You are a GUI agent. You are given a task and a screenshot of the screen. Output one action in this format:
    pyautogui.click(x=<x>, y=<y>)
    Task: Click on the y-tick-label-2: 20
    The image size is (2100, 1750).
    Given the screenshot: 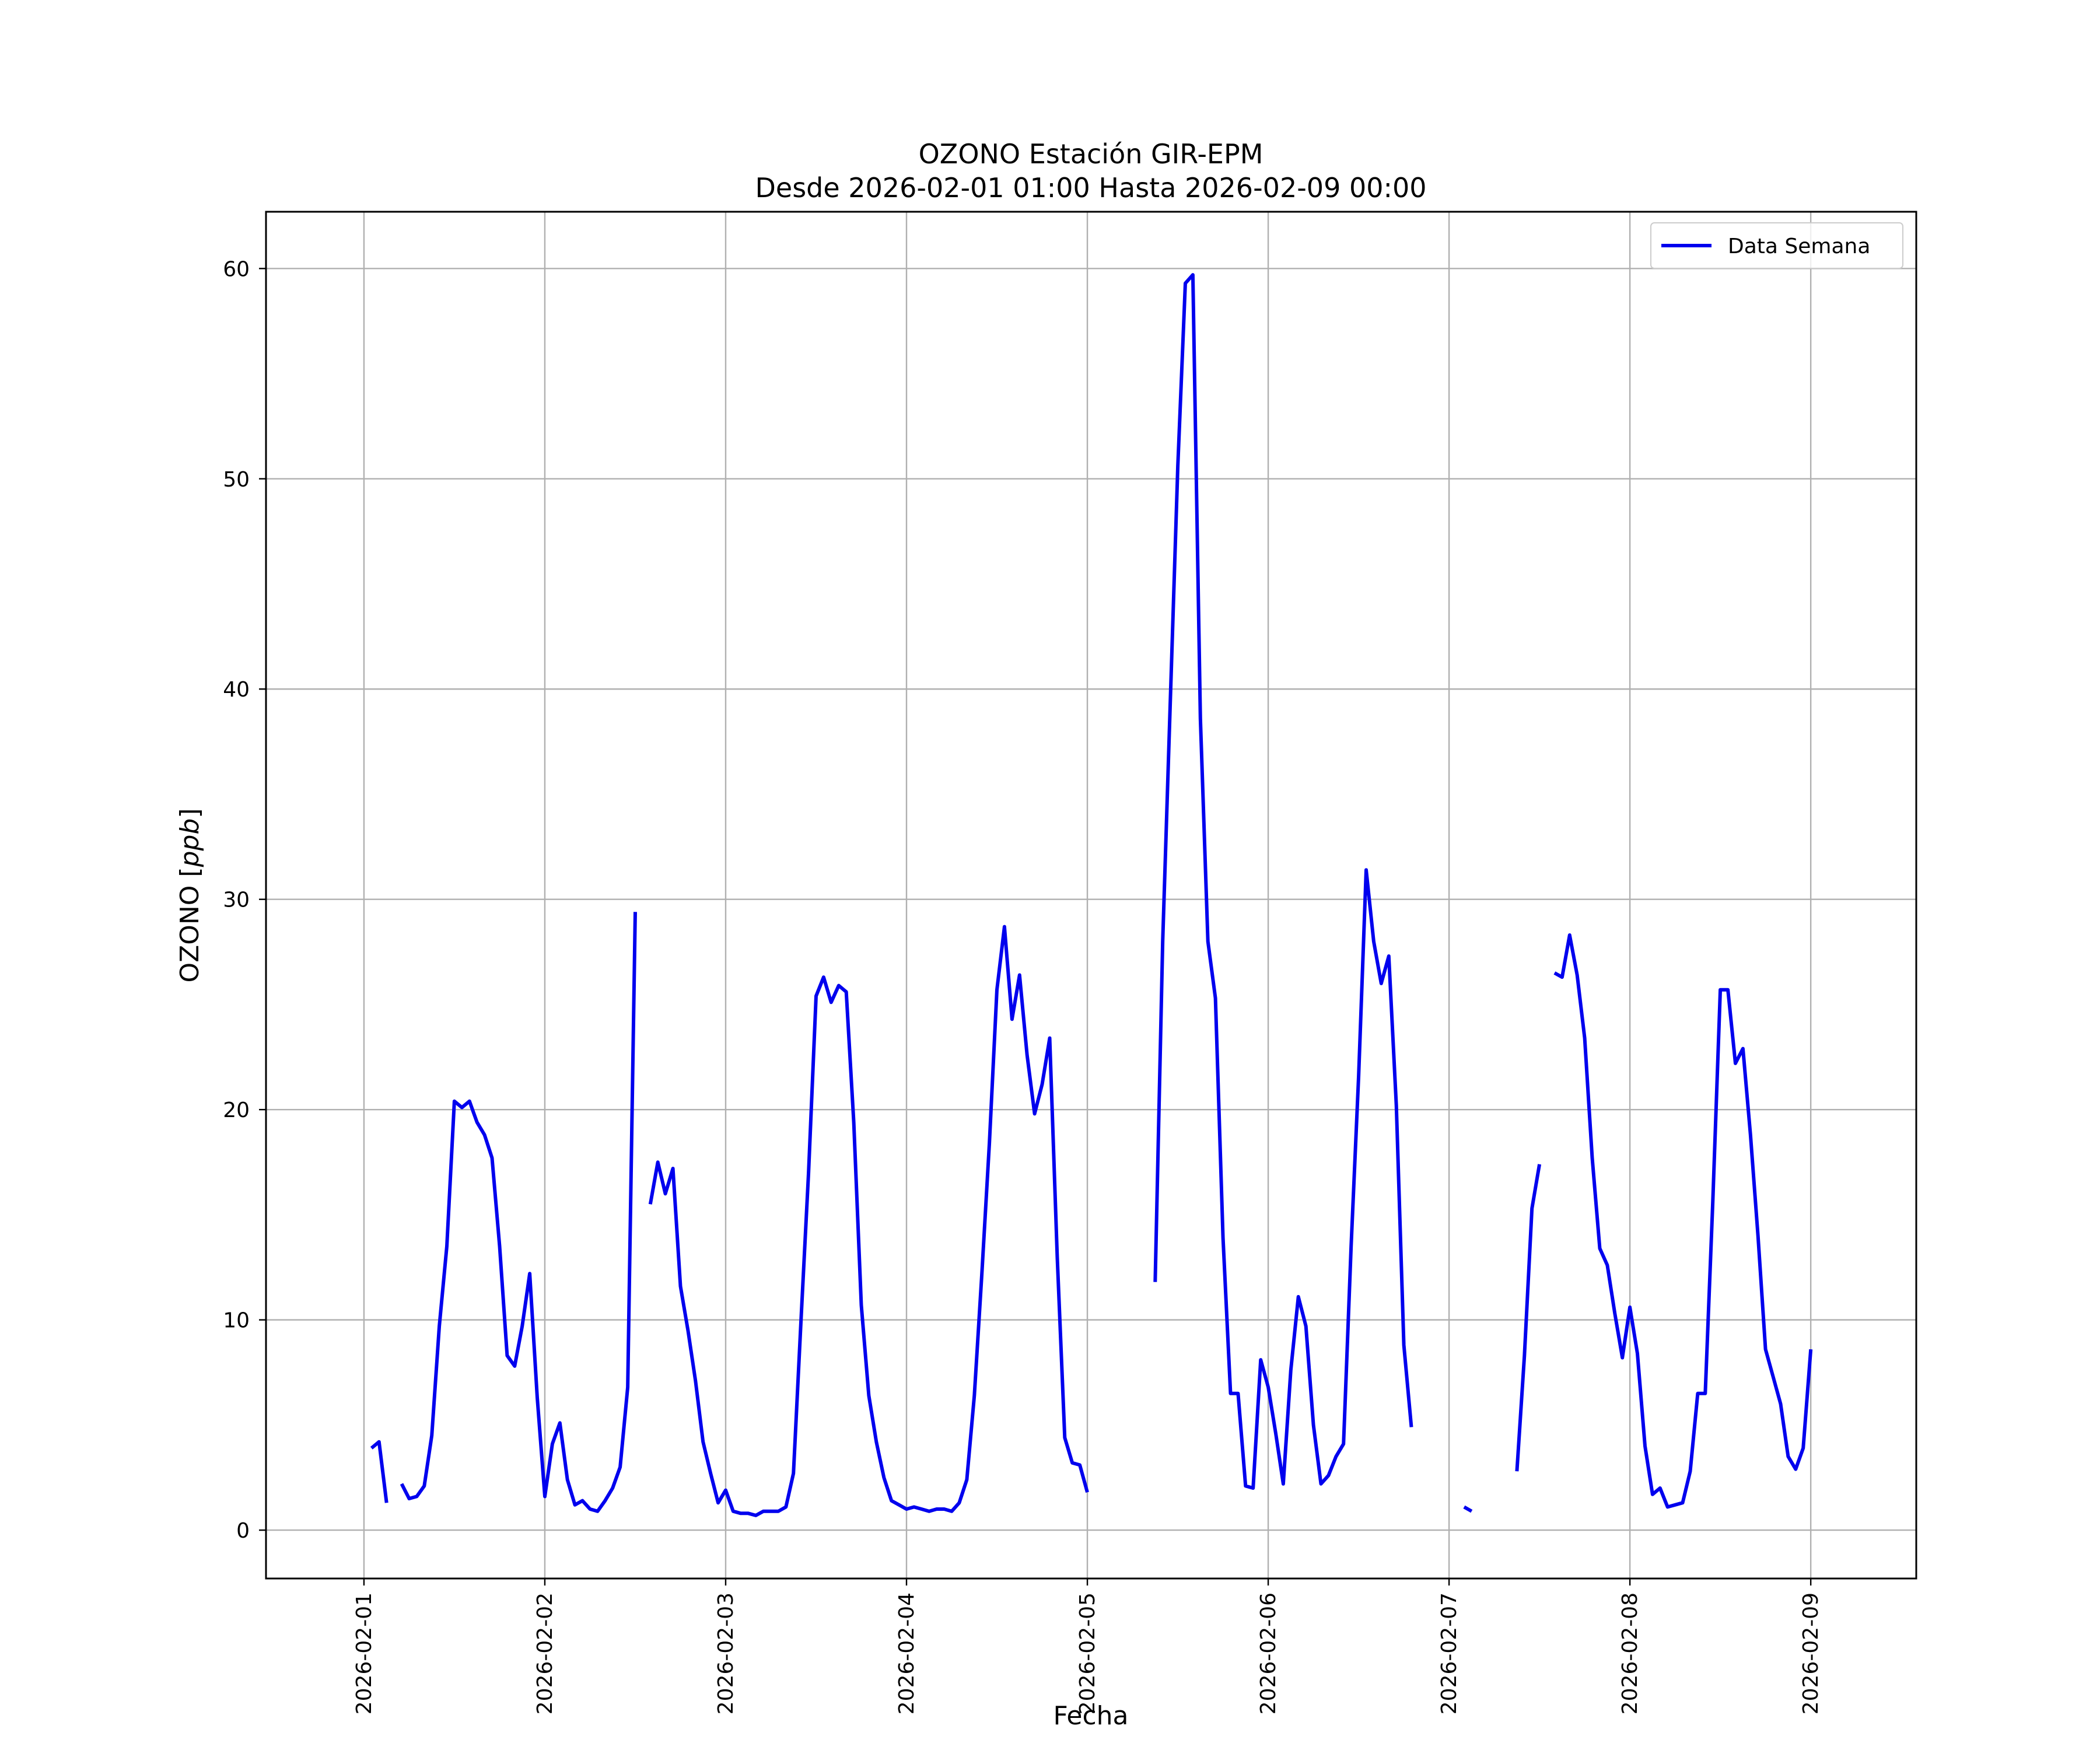 What is the action you would take?
    pyautogui.click(x=236, y=1110)
    